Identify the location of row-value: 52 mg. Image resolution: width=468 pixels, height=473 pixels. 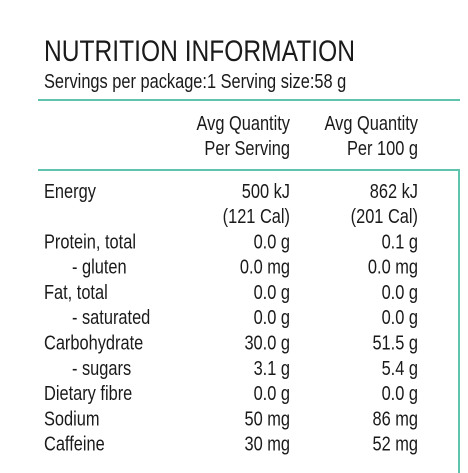
(395, 443).